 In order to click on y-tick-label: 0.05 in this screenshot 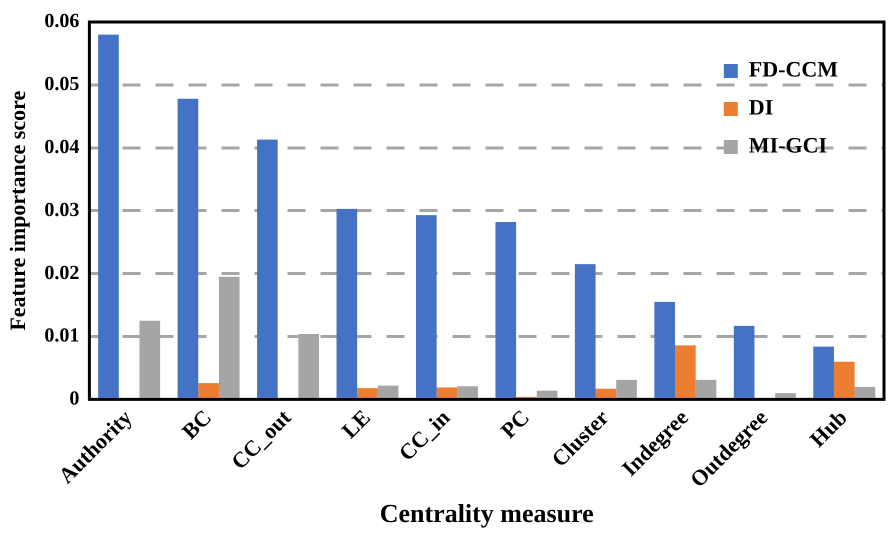, I will do `click(62, 84)`.